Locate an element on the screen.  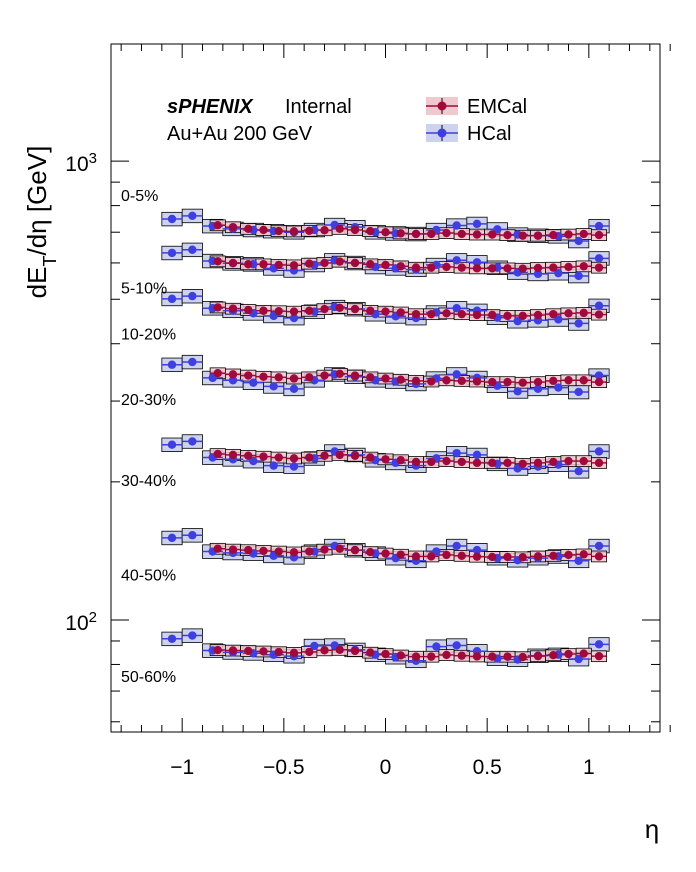
y-tick-label: 10² is located at coordinates (81, 621).